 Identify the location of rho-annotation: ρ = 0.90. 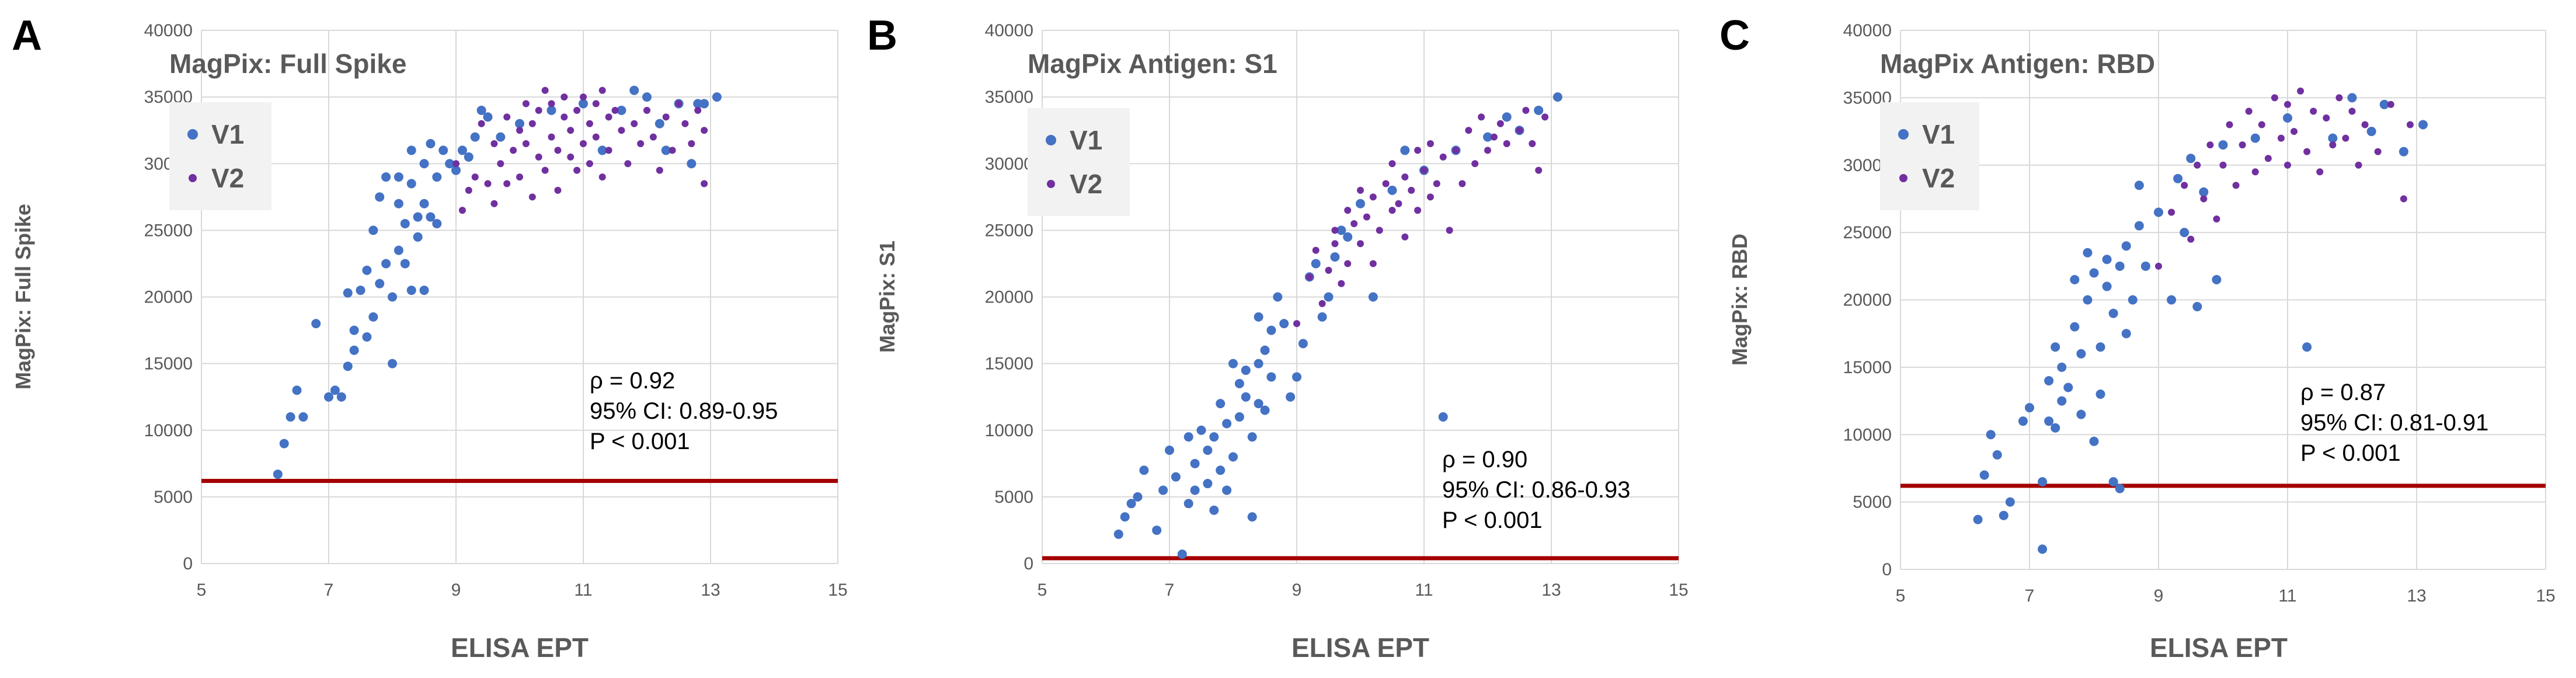
(1484, 459).